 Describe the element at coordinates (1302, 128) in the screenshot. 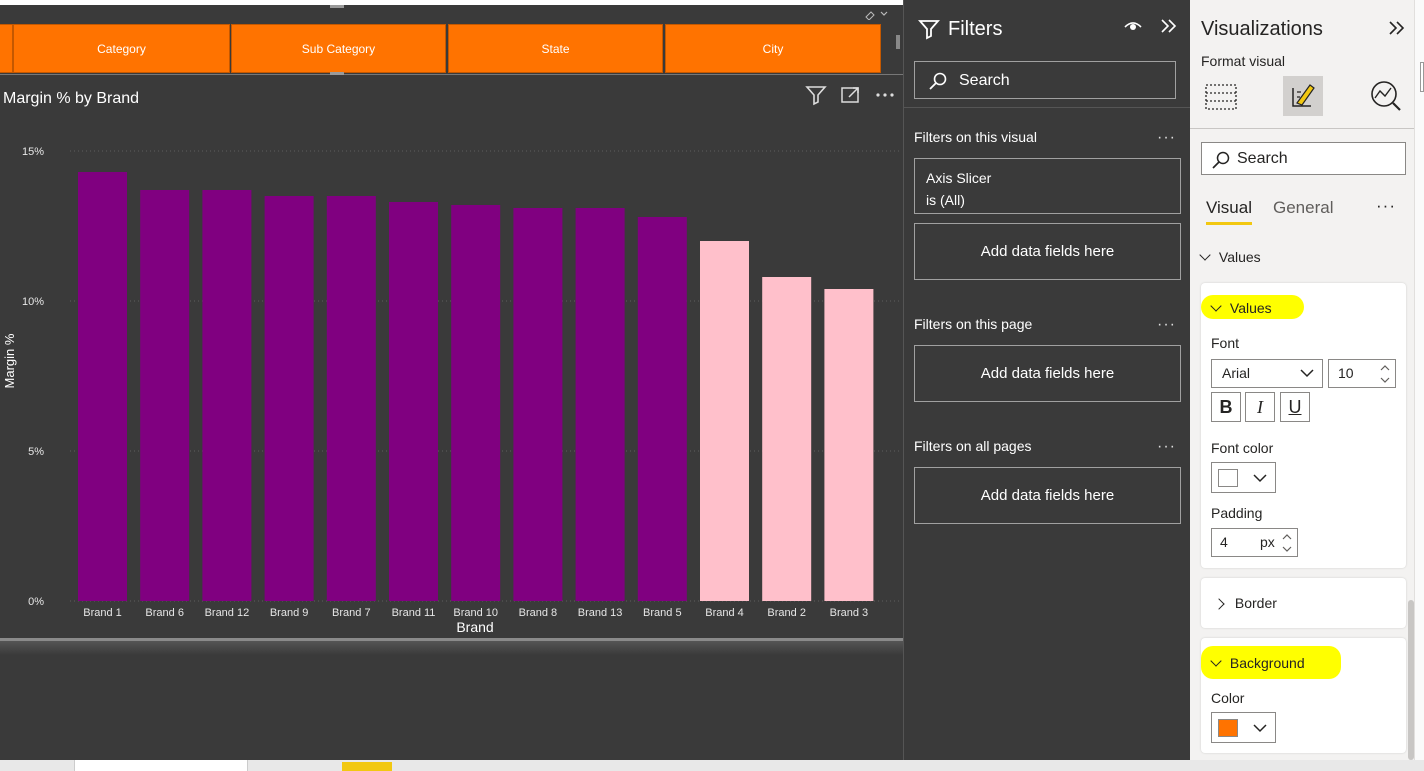

I see `viz-divider` at that location.